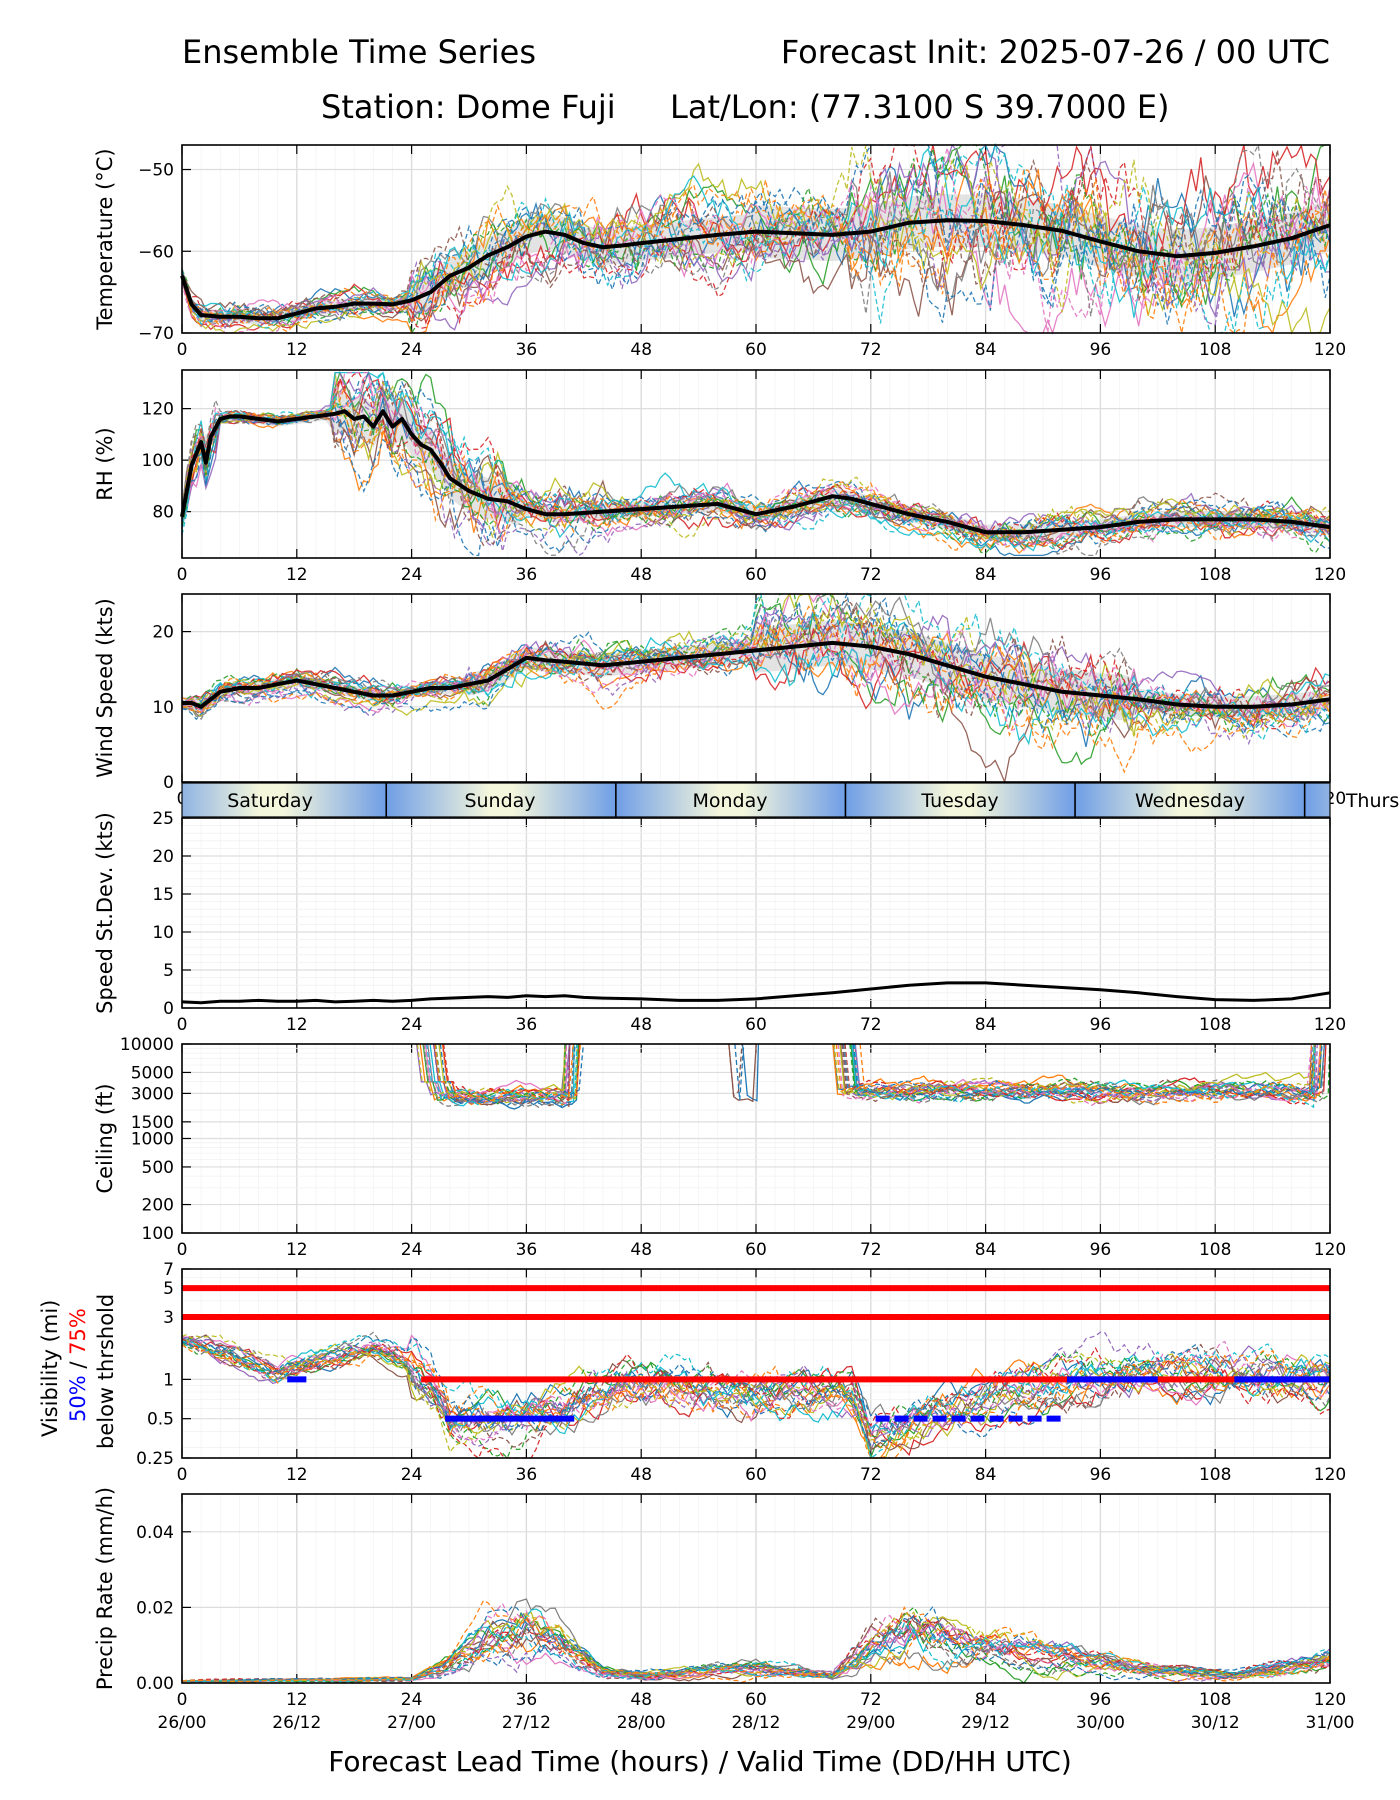 This screenshot has width=1400, height=1800. Describe the element at coordinates (78, 1398) in the screenshot. I see `vis-ylabel-p50: 50%` at that location.